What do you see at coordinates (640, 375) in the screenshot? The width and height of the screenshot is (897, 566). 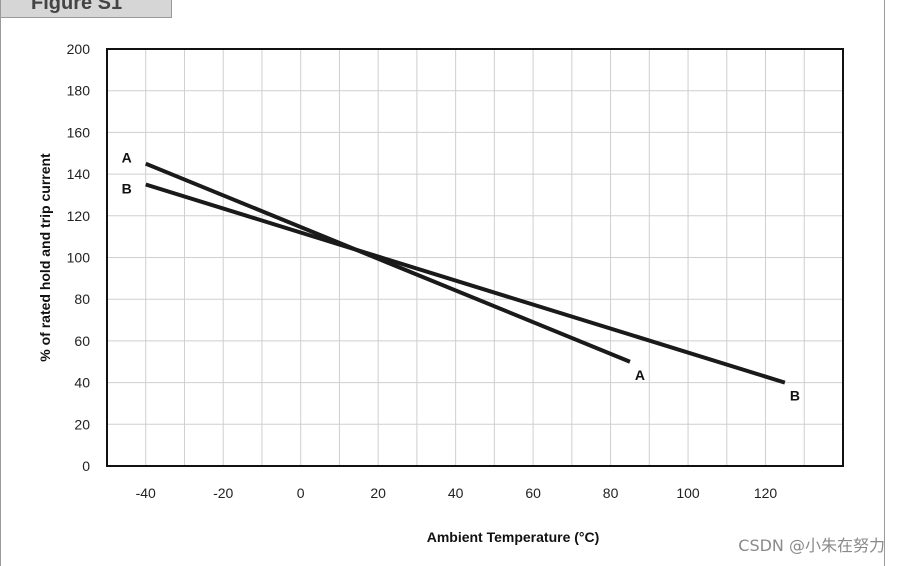 I see `series-end-label-a: A` at bounding box center [640, 375].